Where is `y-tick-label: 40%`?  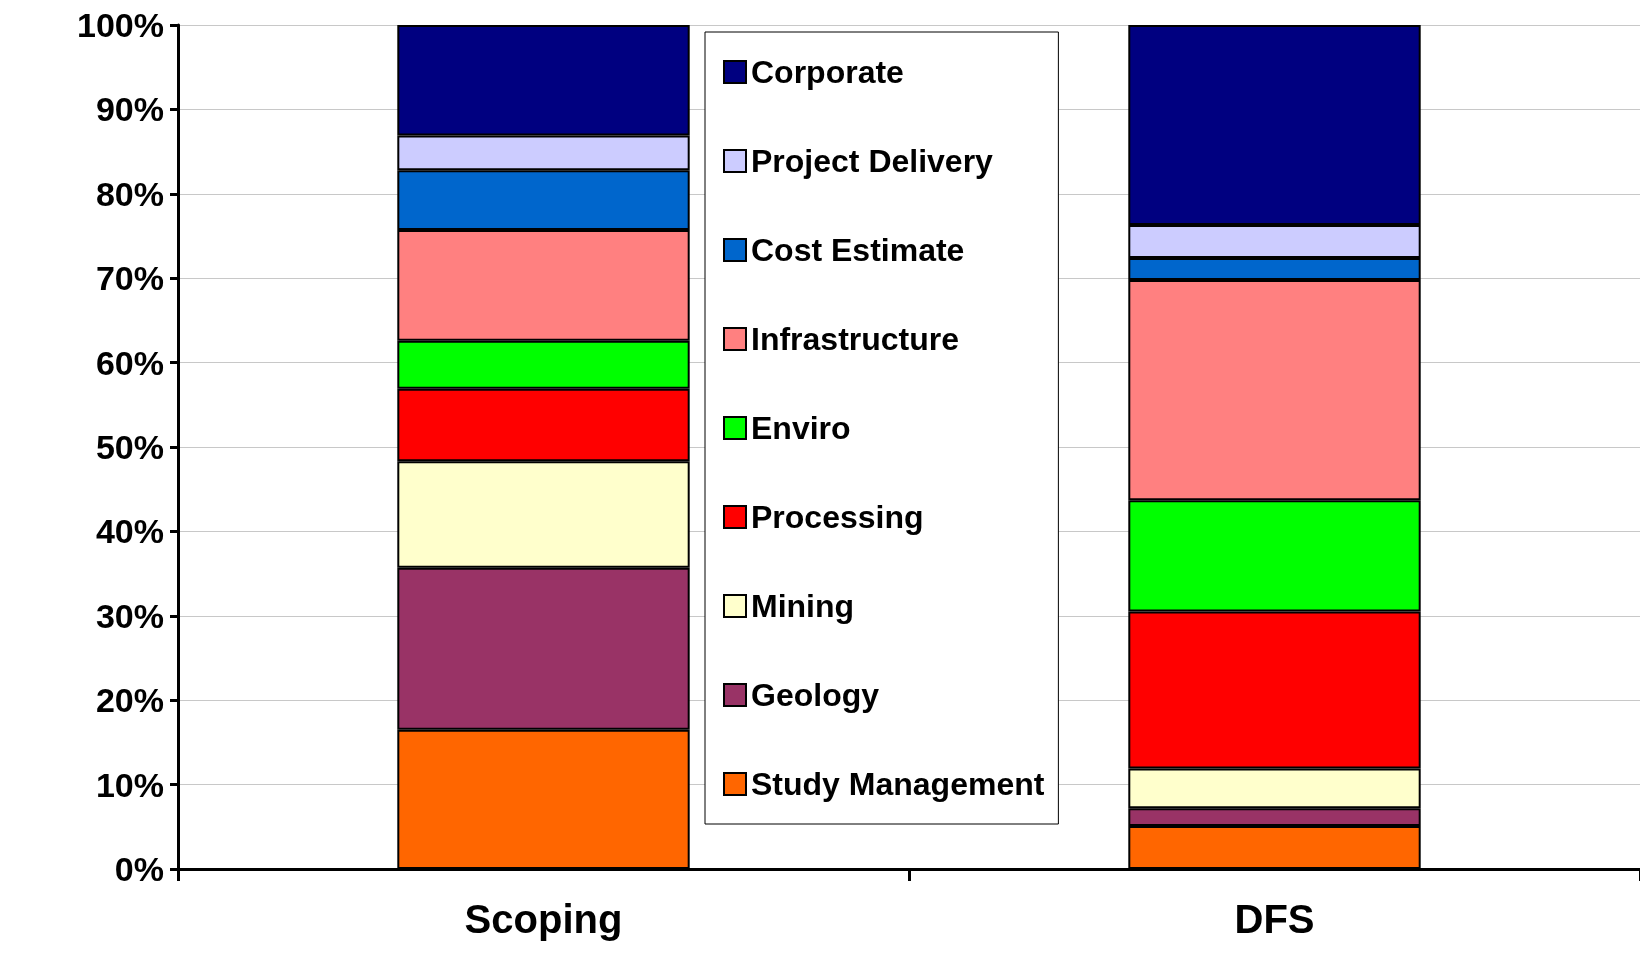 y-tick-label: 40% is located at coordinates (129, 531).